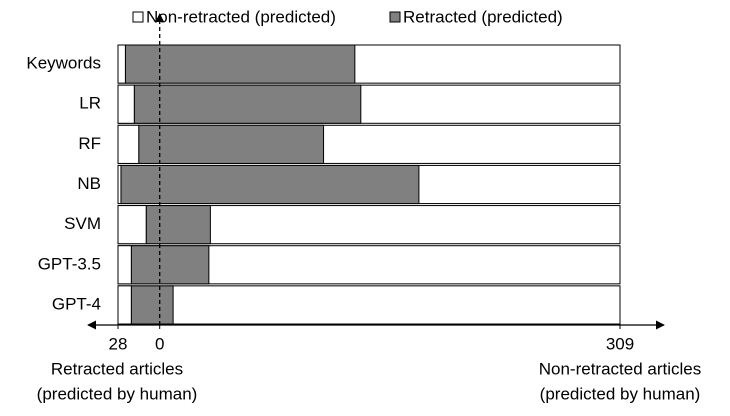  What do you see at coordinates (620, 393) in the screenshot?
I see `x-axis-title-right: (predicted by human)` at bounding box center [620, 393].